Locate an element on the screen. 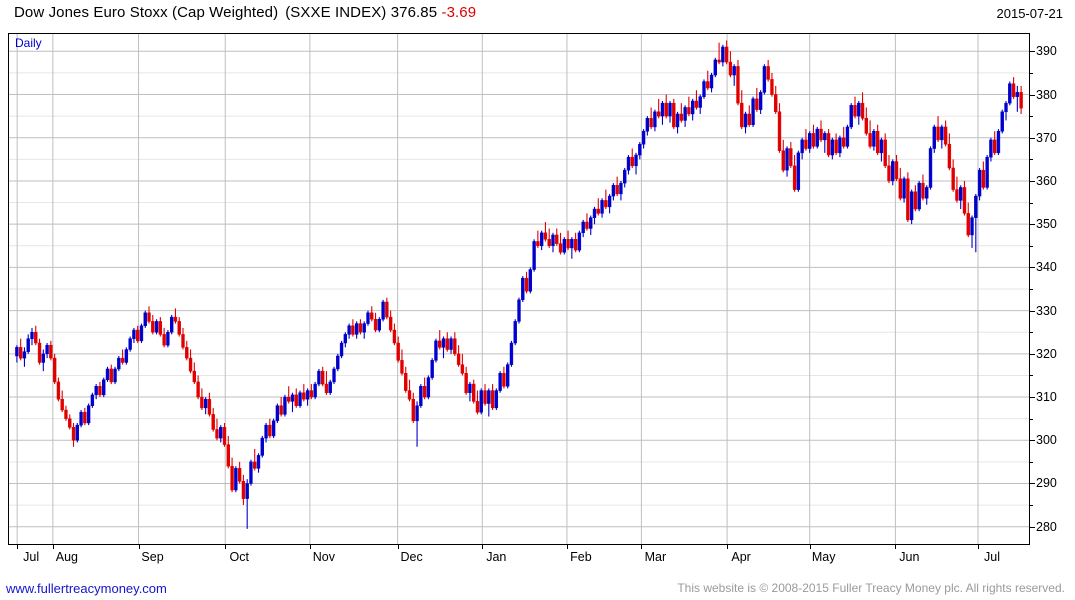  y-axis-label: 380 is located at coordinates (1046, 94).